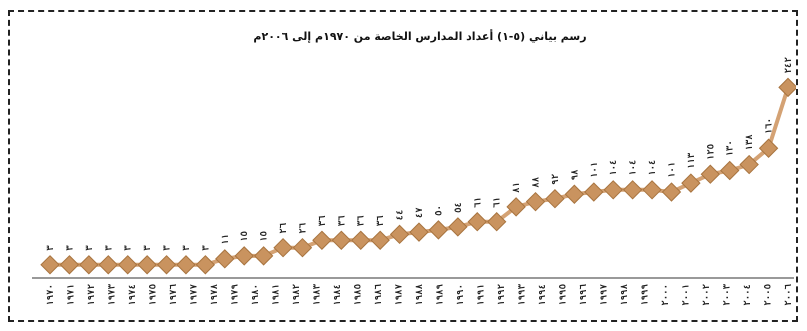 The height and width of the screenshot is (331, 807). What do you see at coordinates (461, 295) in the screenshot?
I see `x-tick-label-20: ١٩٩٠` at bounding box center [461, 295].